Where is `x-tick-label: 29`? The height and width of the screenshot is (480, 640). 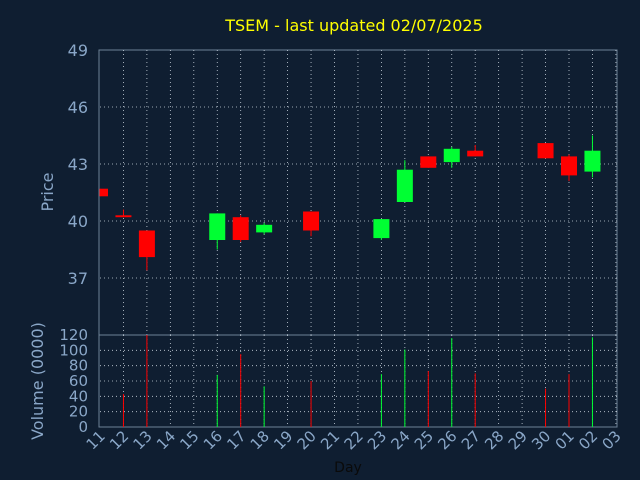
x-tick-label: 29 is located at coordinates (518, 440).